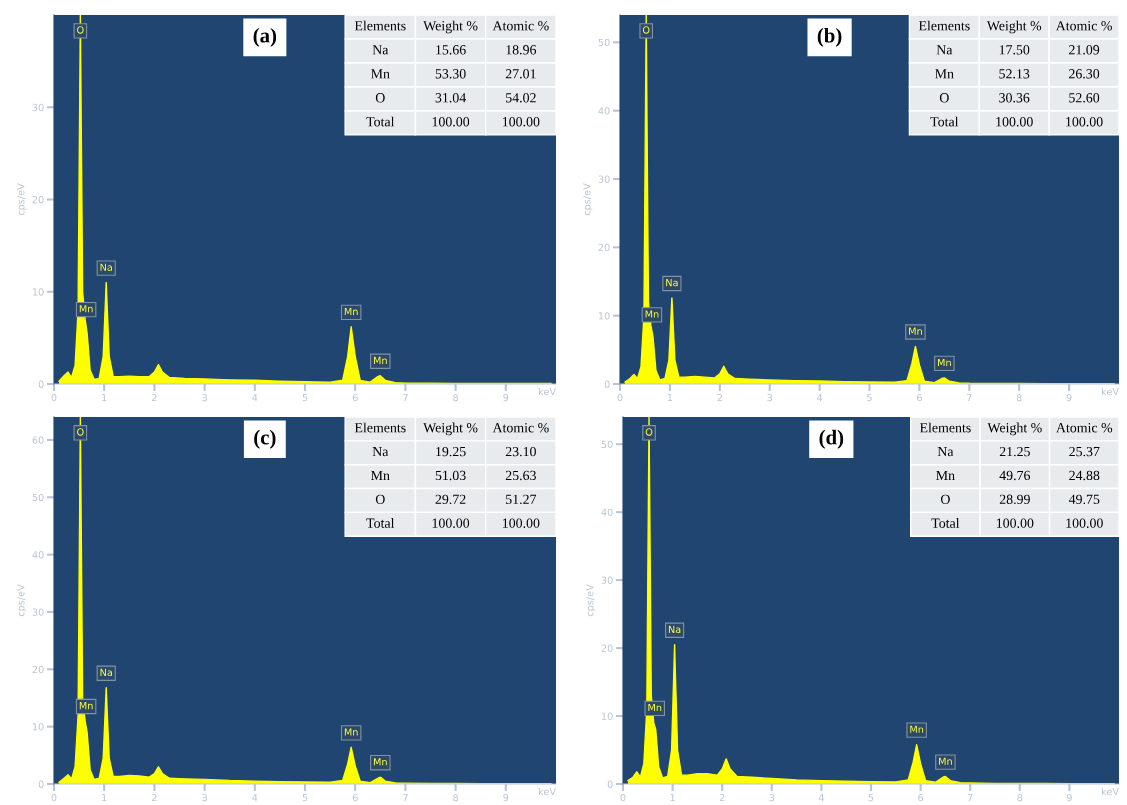 This screenshot has height=805, width=1127. I want to click on annotation: 51.27, so click(521, 499).